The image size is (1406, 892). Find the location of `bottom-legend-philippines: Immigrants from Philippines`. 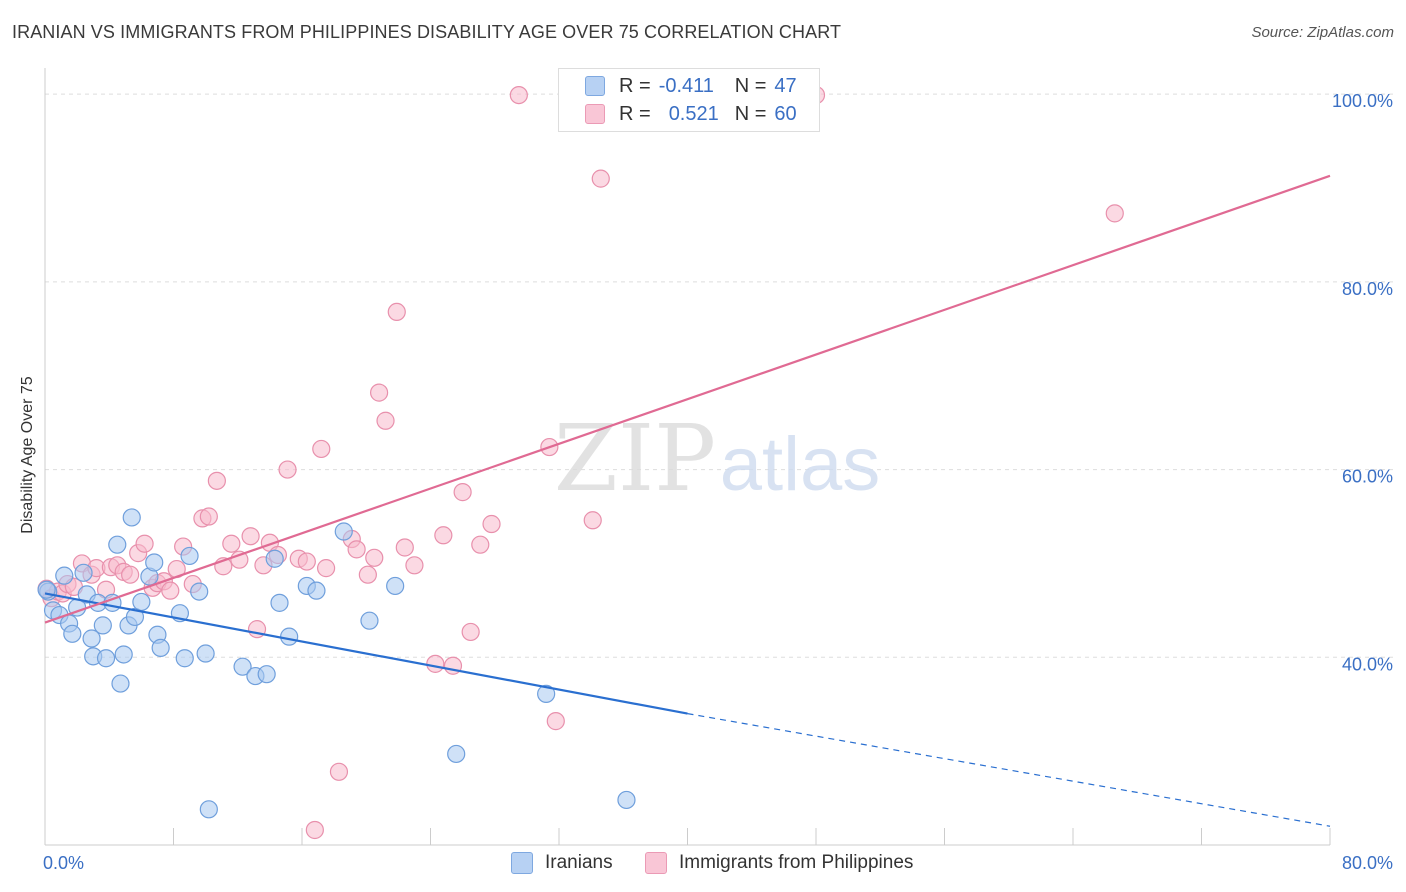

bottom-legend-philippines: Immigrants from Philippines is located at coordinates (779, 863).